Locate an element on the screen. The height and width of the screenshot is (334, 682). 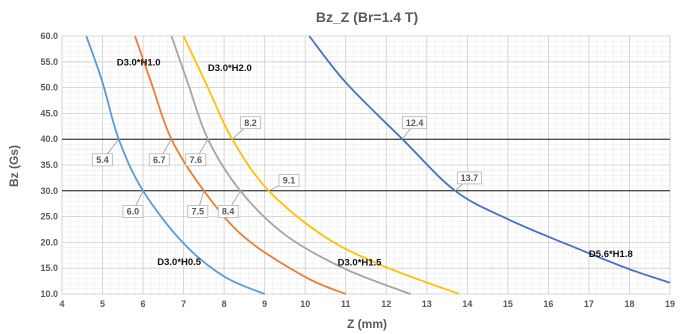
y-tick-label: 35.0 is located at coordinates (49, 165).